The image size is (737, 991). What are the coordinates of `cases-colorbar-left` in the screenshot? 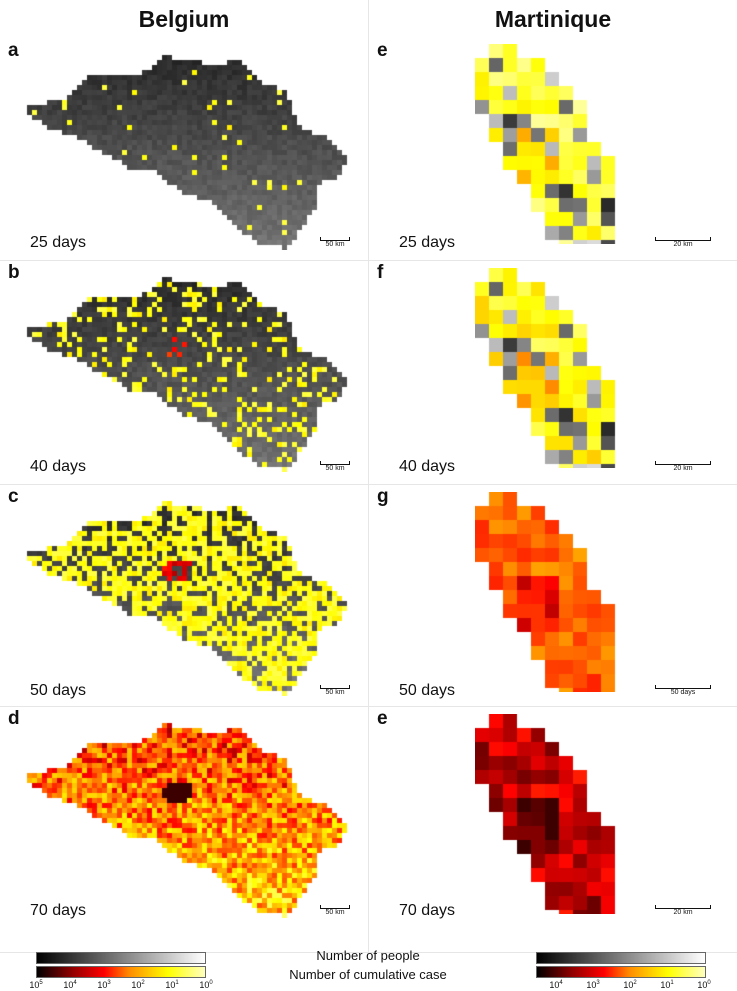 It's located at (121, 972).